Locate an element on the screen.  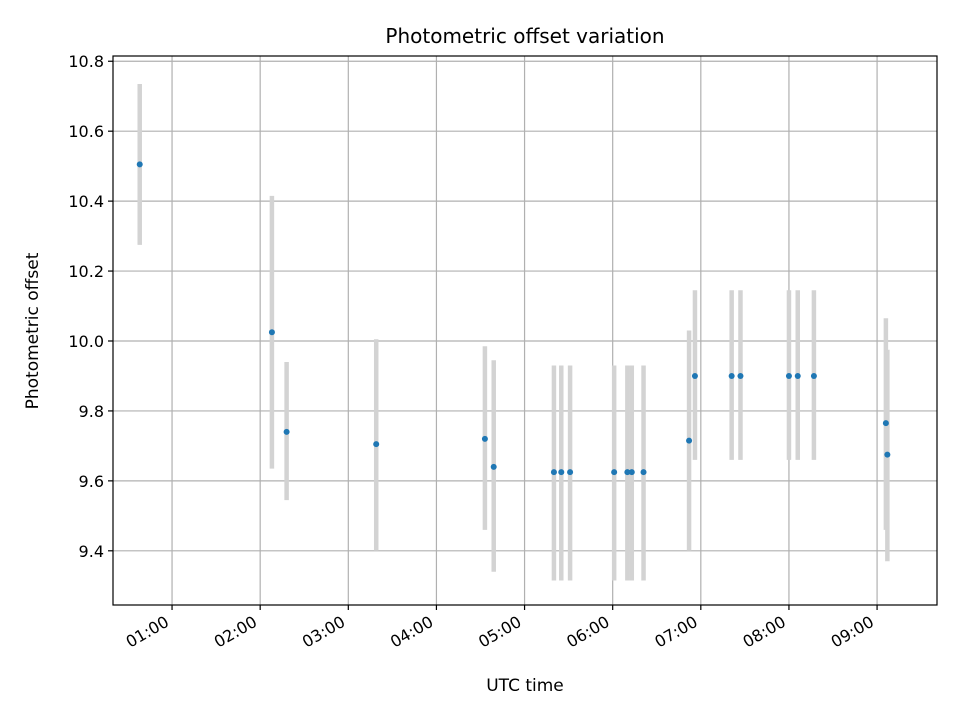
y-tick-label: 9.4 is located at coordinates (91, 551).